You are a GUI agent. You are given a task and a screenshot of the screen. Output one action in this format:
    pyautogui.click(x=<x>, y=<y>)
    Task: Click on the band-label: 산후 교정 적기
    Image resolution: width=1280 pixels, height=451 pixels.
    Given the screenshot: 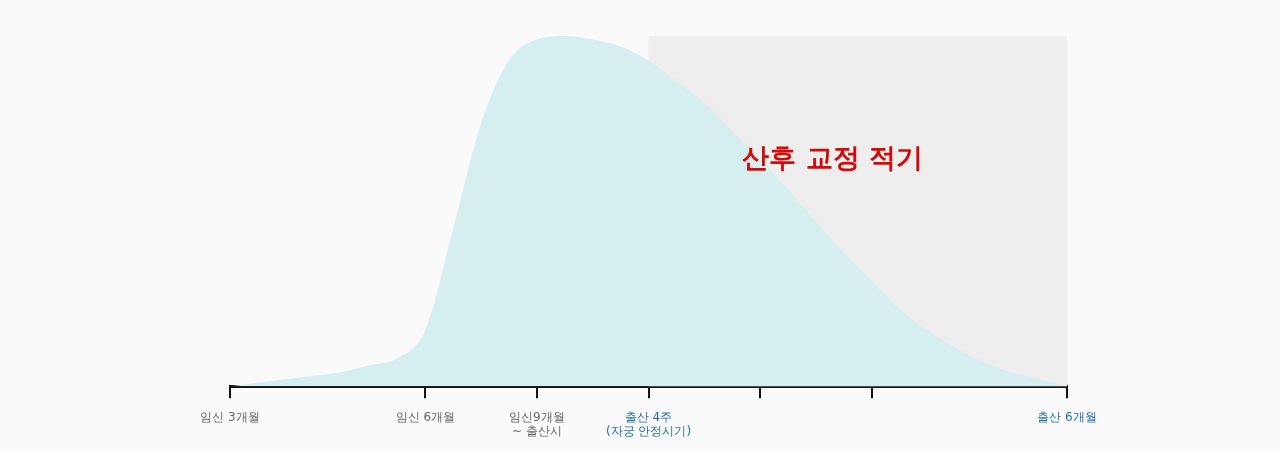 What is the action you would take?
    pyautogui.click(x=833, y=158)
    